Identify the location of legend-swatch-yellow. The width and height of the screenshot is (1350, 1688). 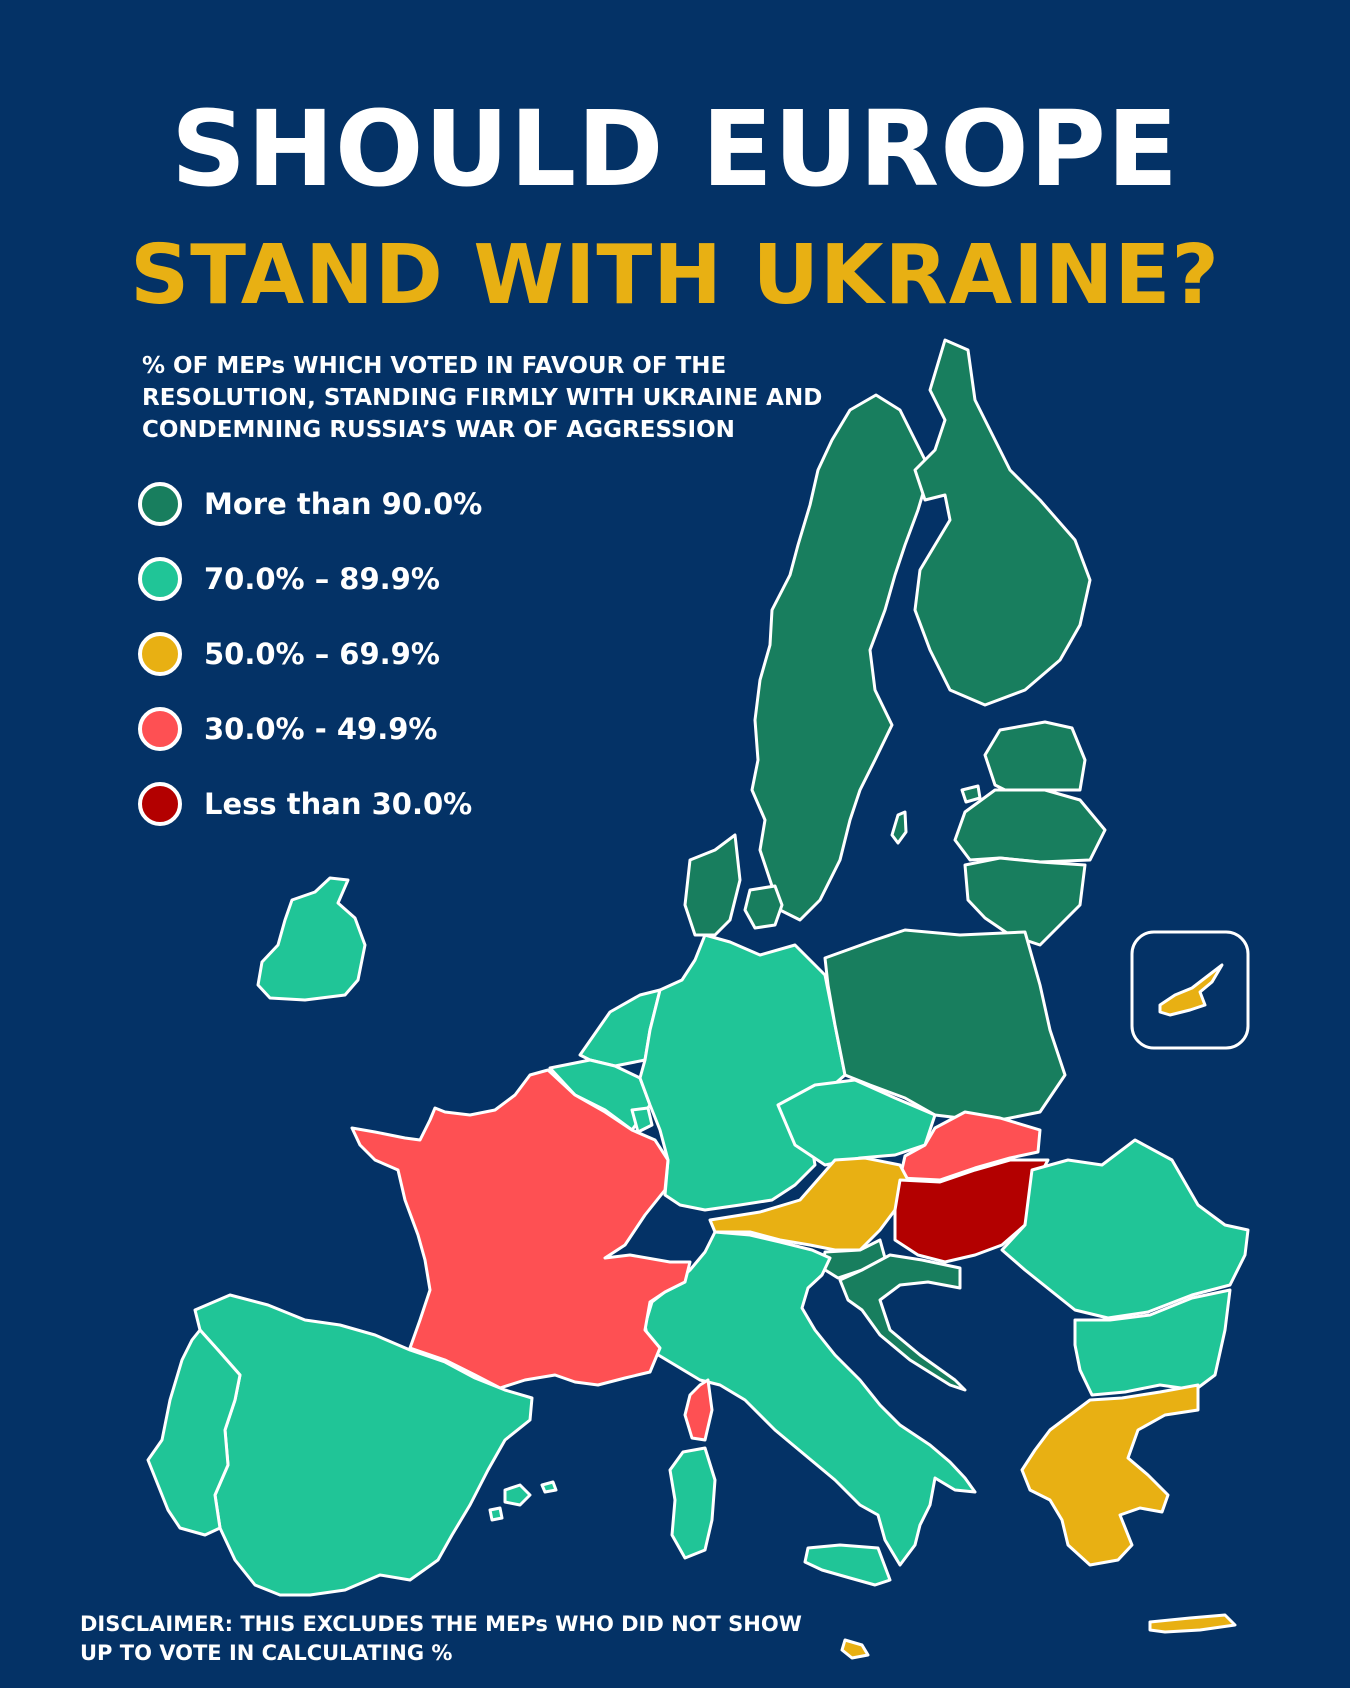
(160, 653).